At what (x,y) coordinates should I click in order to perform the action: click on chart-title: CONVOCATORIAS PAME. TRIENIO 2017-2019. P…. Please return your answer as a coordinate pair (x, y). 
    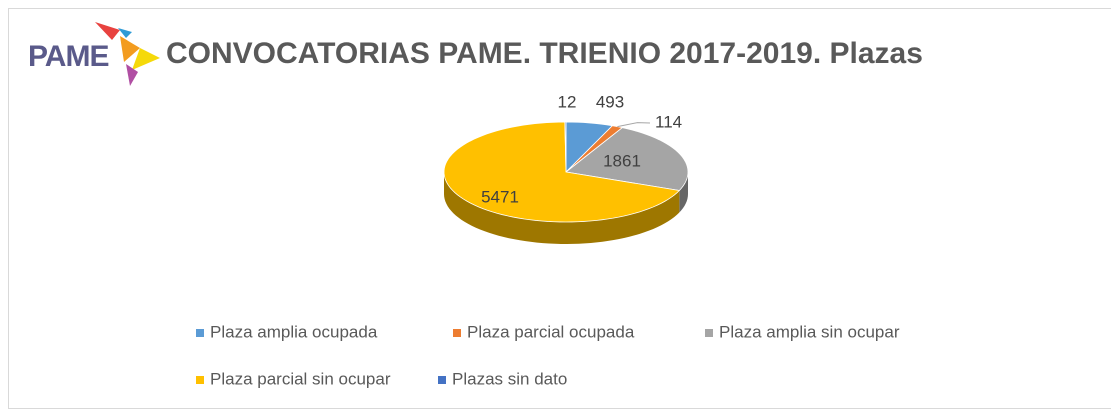
    Looking at the image, I should click on (544, 53).